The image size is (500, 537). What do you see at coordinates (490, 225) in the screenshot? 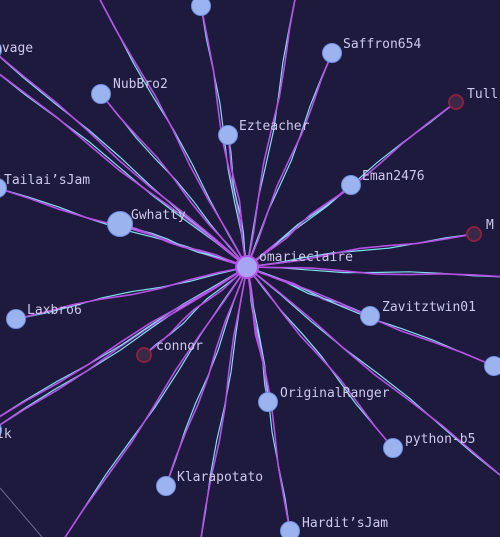
I see `node-m-label: M` at bounding box center [490, 225].